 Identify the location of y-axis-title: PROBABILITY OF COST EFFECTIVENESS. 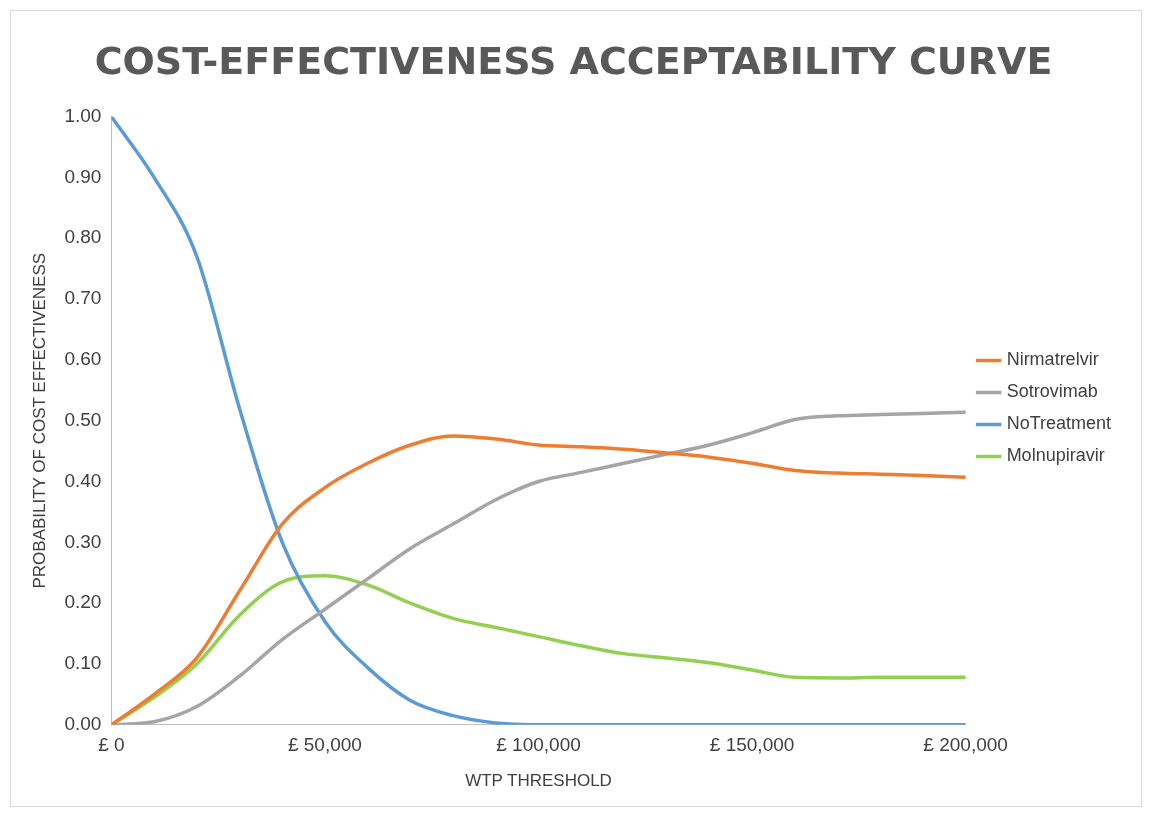
(39, 420).